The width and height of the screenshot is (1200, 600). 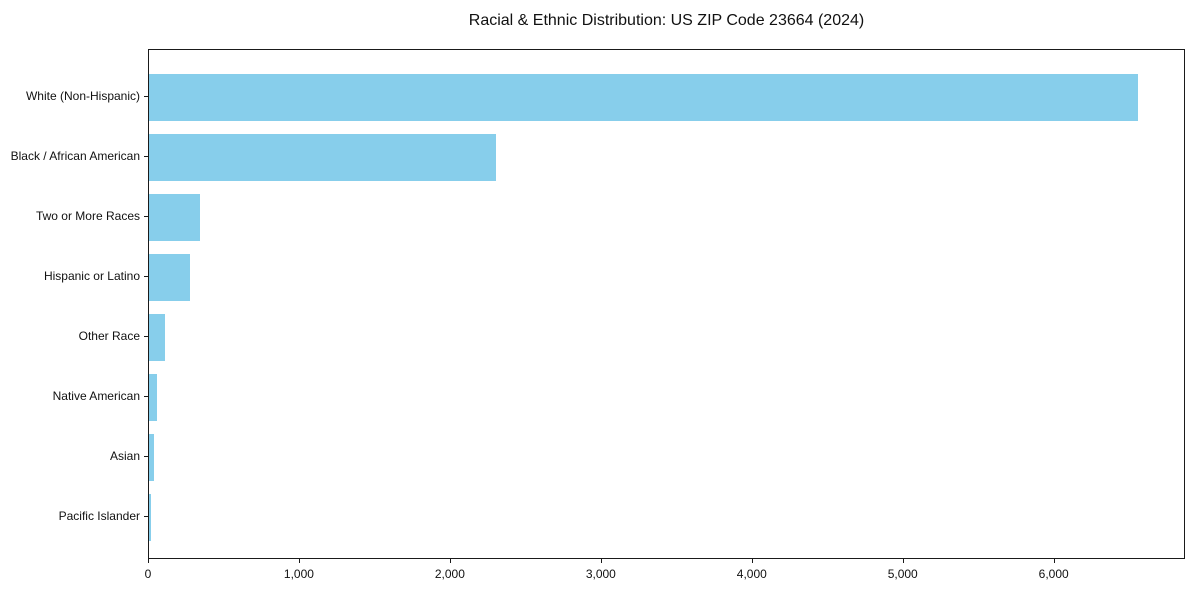 What do you see at coordinates (157, 337) in the screenshot?
I see `bar-other-race` at bounding box center [157, 337].